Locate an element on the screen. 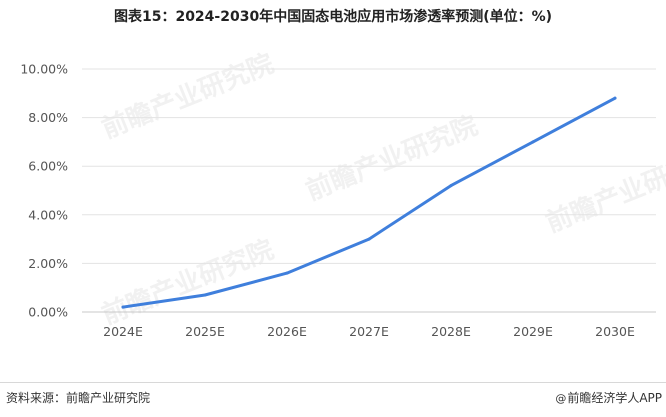  y-tick-label: 4.00% is located at coordinates (48, 214).